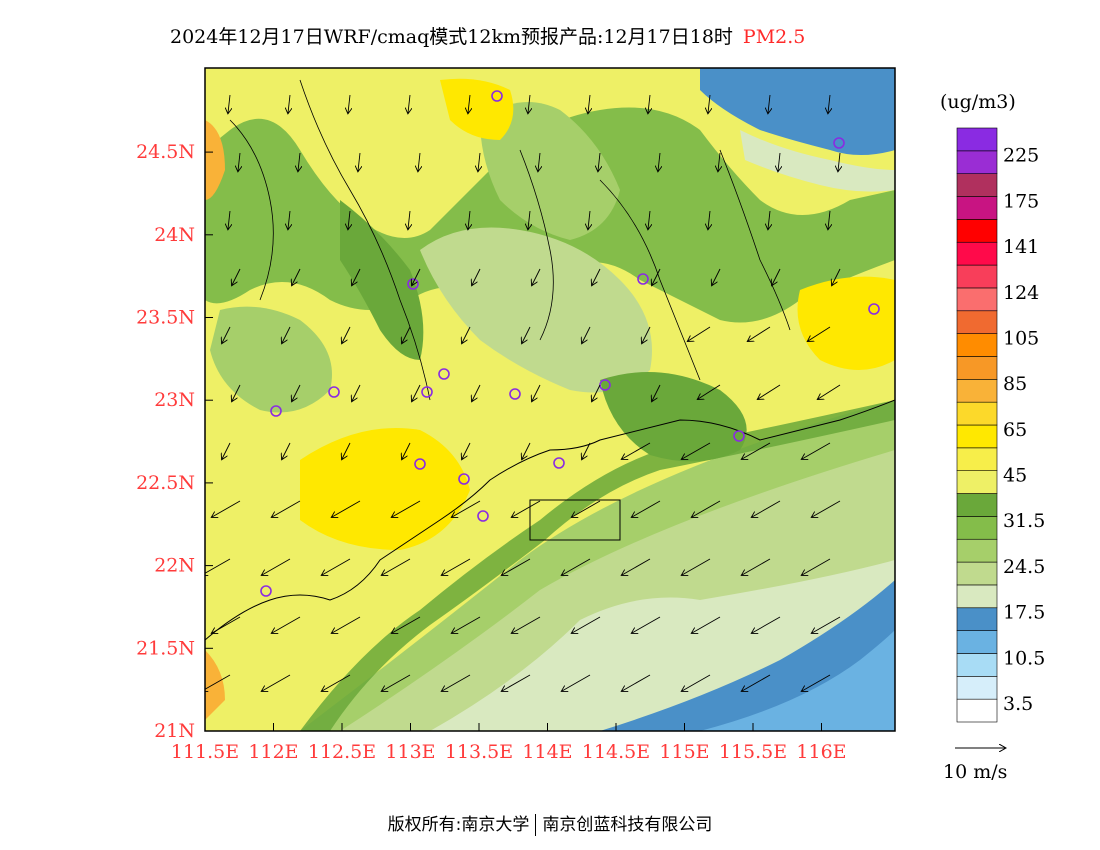 The width and height of the screenshot is (1100, 850). I want to click on colorbar-label: 124, so click(1021, 293).